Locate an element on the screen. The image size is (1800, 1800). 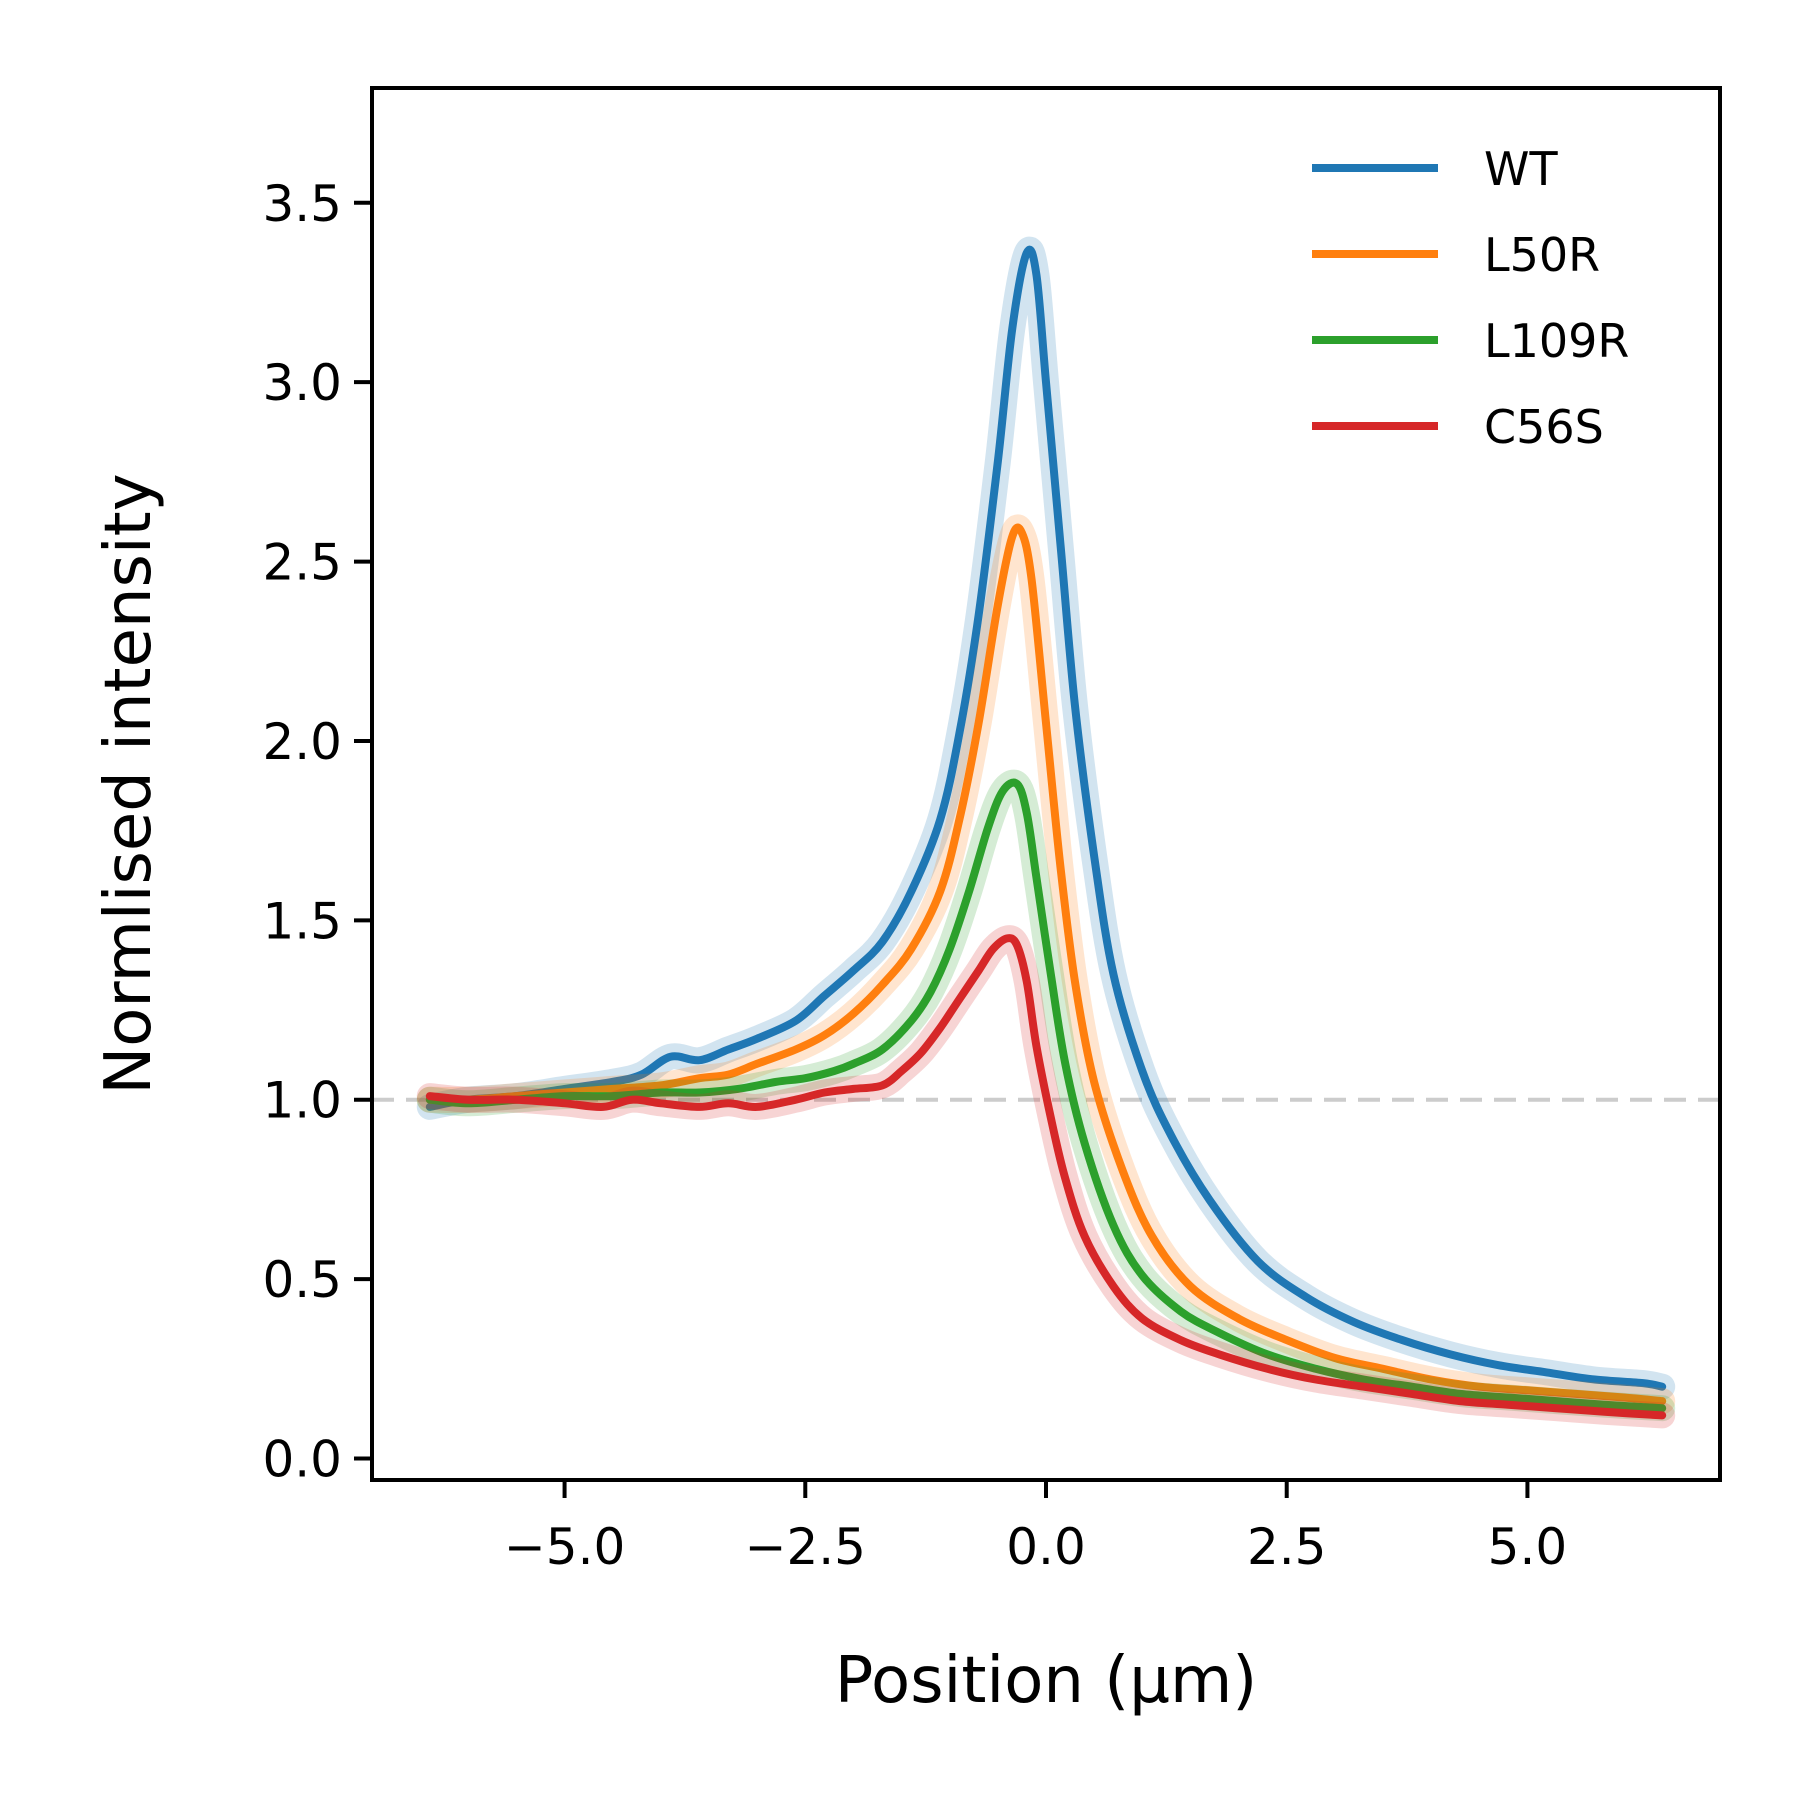
x-tick-label: −2.5 is located at coordinates (805, 1547).